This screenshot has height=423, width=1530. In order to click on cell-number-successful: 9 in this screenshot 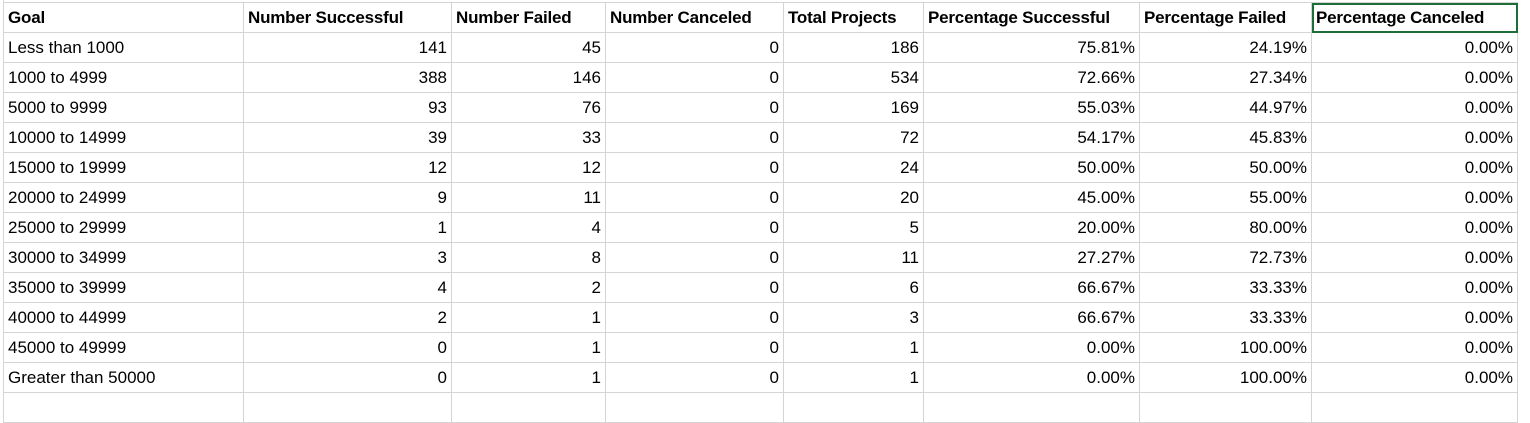, I will do `click(347, 197)`.